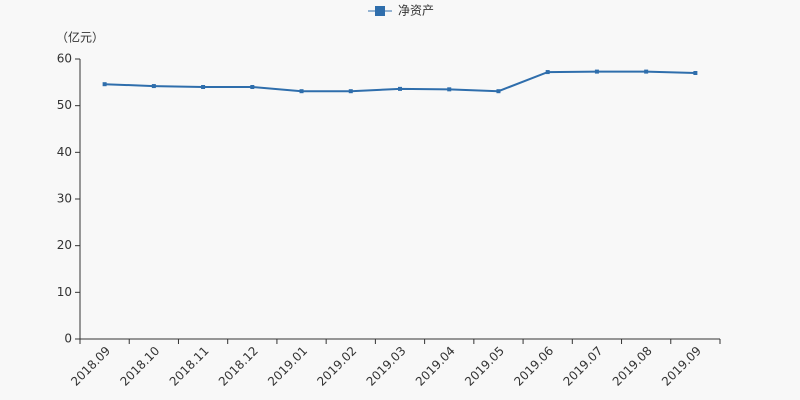  What do you see at coordinates (484, 366) in the screenshot?
I see `x-tick-label: 2019.05` at bounding box center [484, 366].